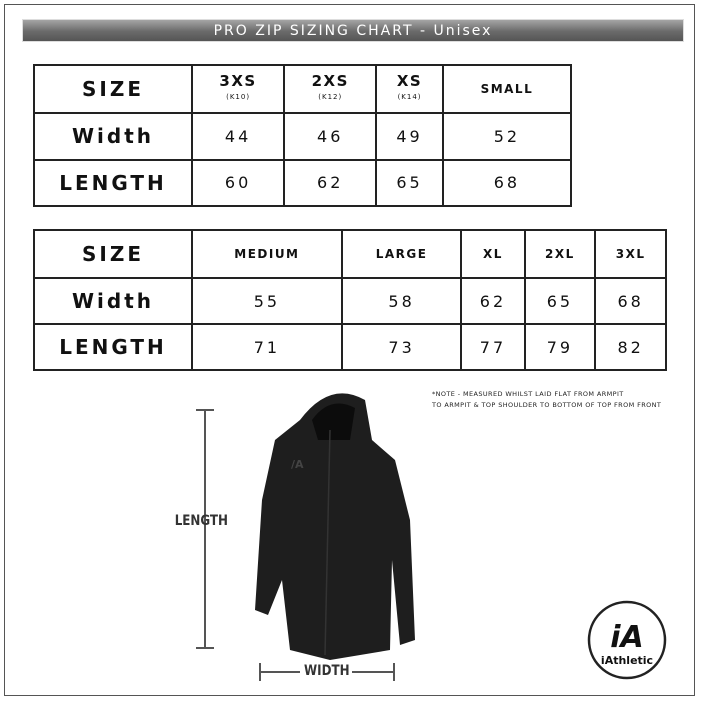 The height and width of the screenshot is (702, 701). I want to click on value-cell: 77, so click(493, 347).